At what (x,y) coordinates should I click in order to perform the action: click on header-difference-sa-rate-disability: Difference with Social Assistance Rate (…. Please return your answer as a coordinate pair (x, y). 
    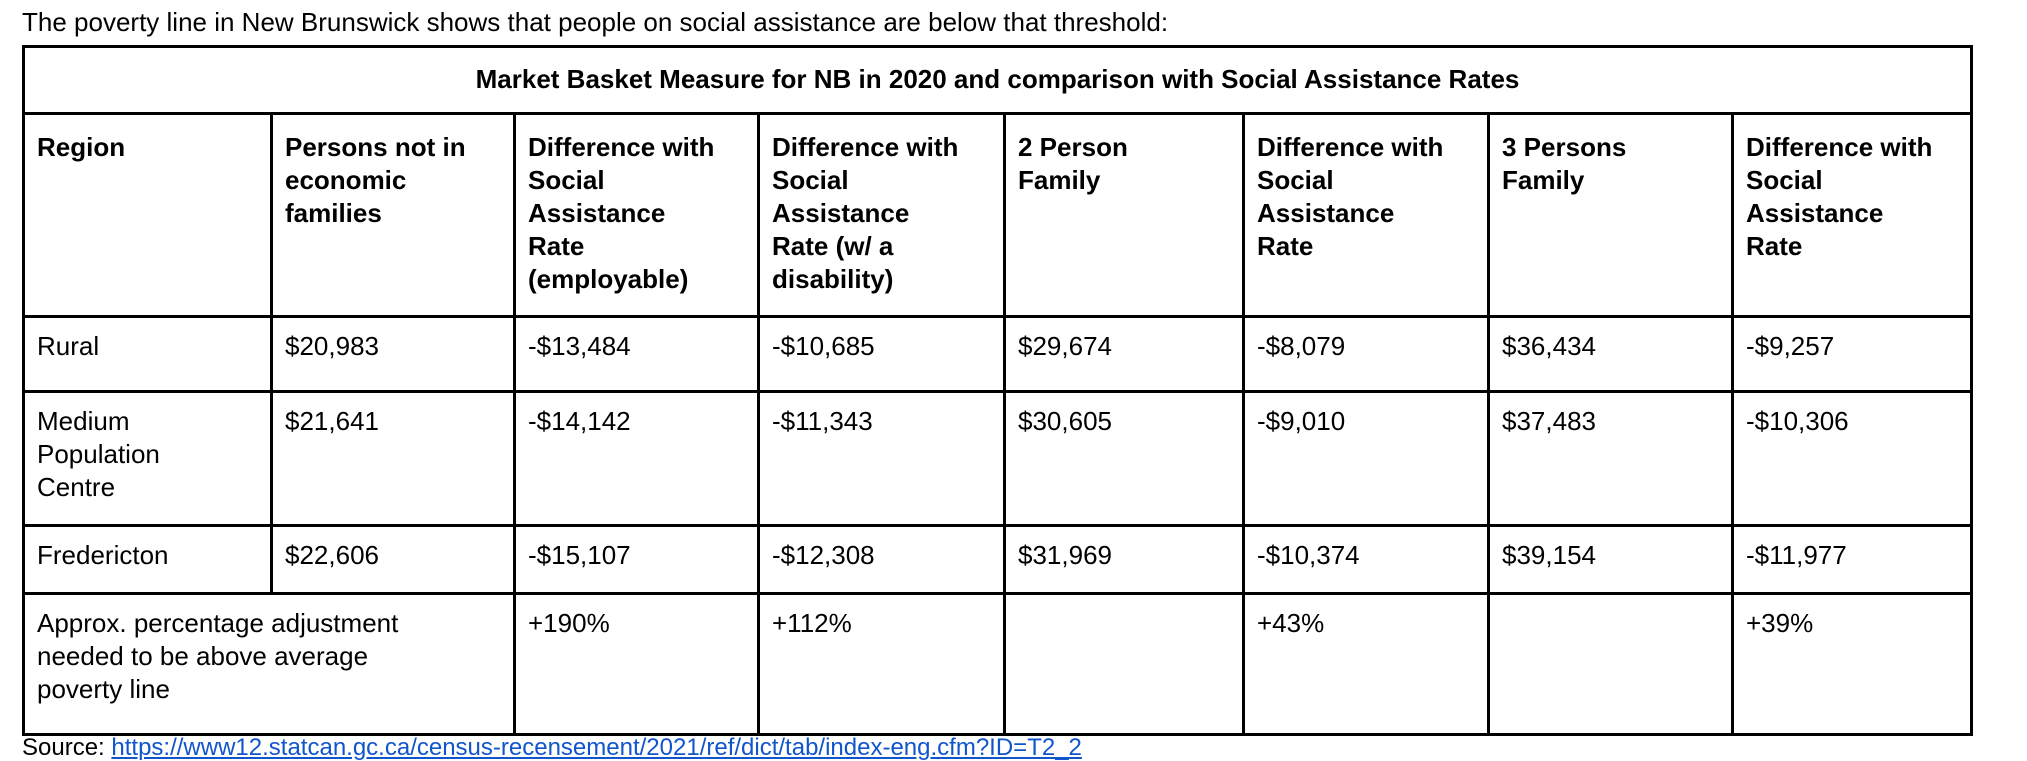
    Looking at the image, I should click on (881, 215).